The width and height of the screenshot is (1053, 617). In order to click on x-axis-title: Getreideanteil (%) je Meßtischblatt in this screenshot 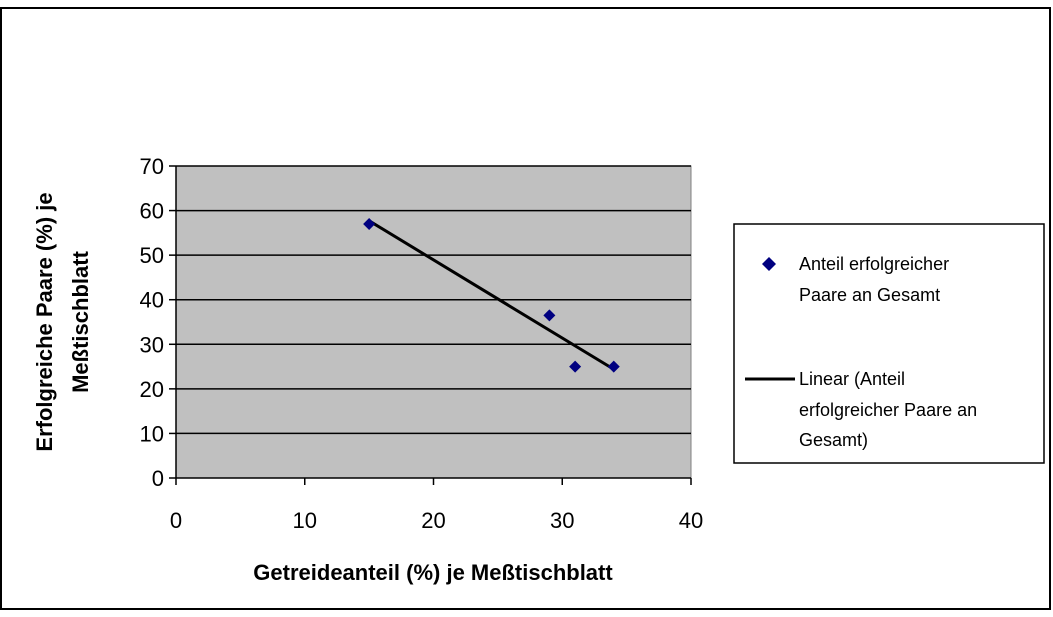, I will do `click(433, 572)`.